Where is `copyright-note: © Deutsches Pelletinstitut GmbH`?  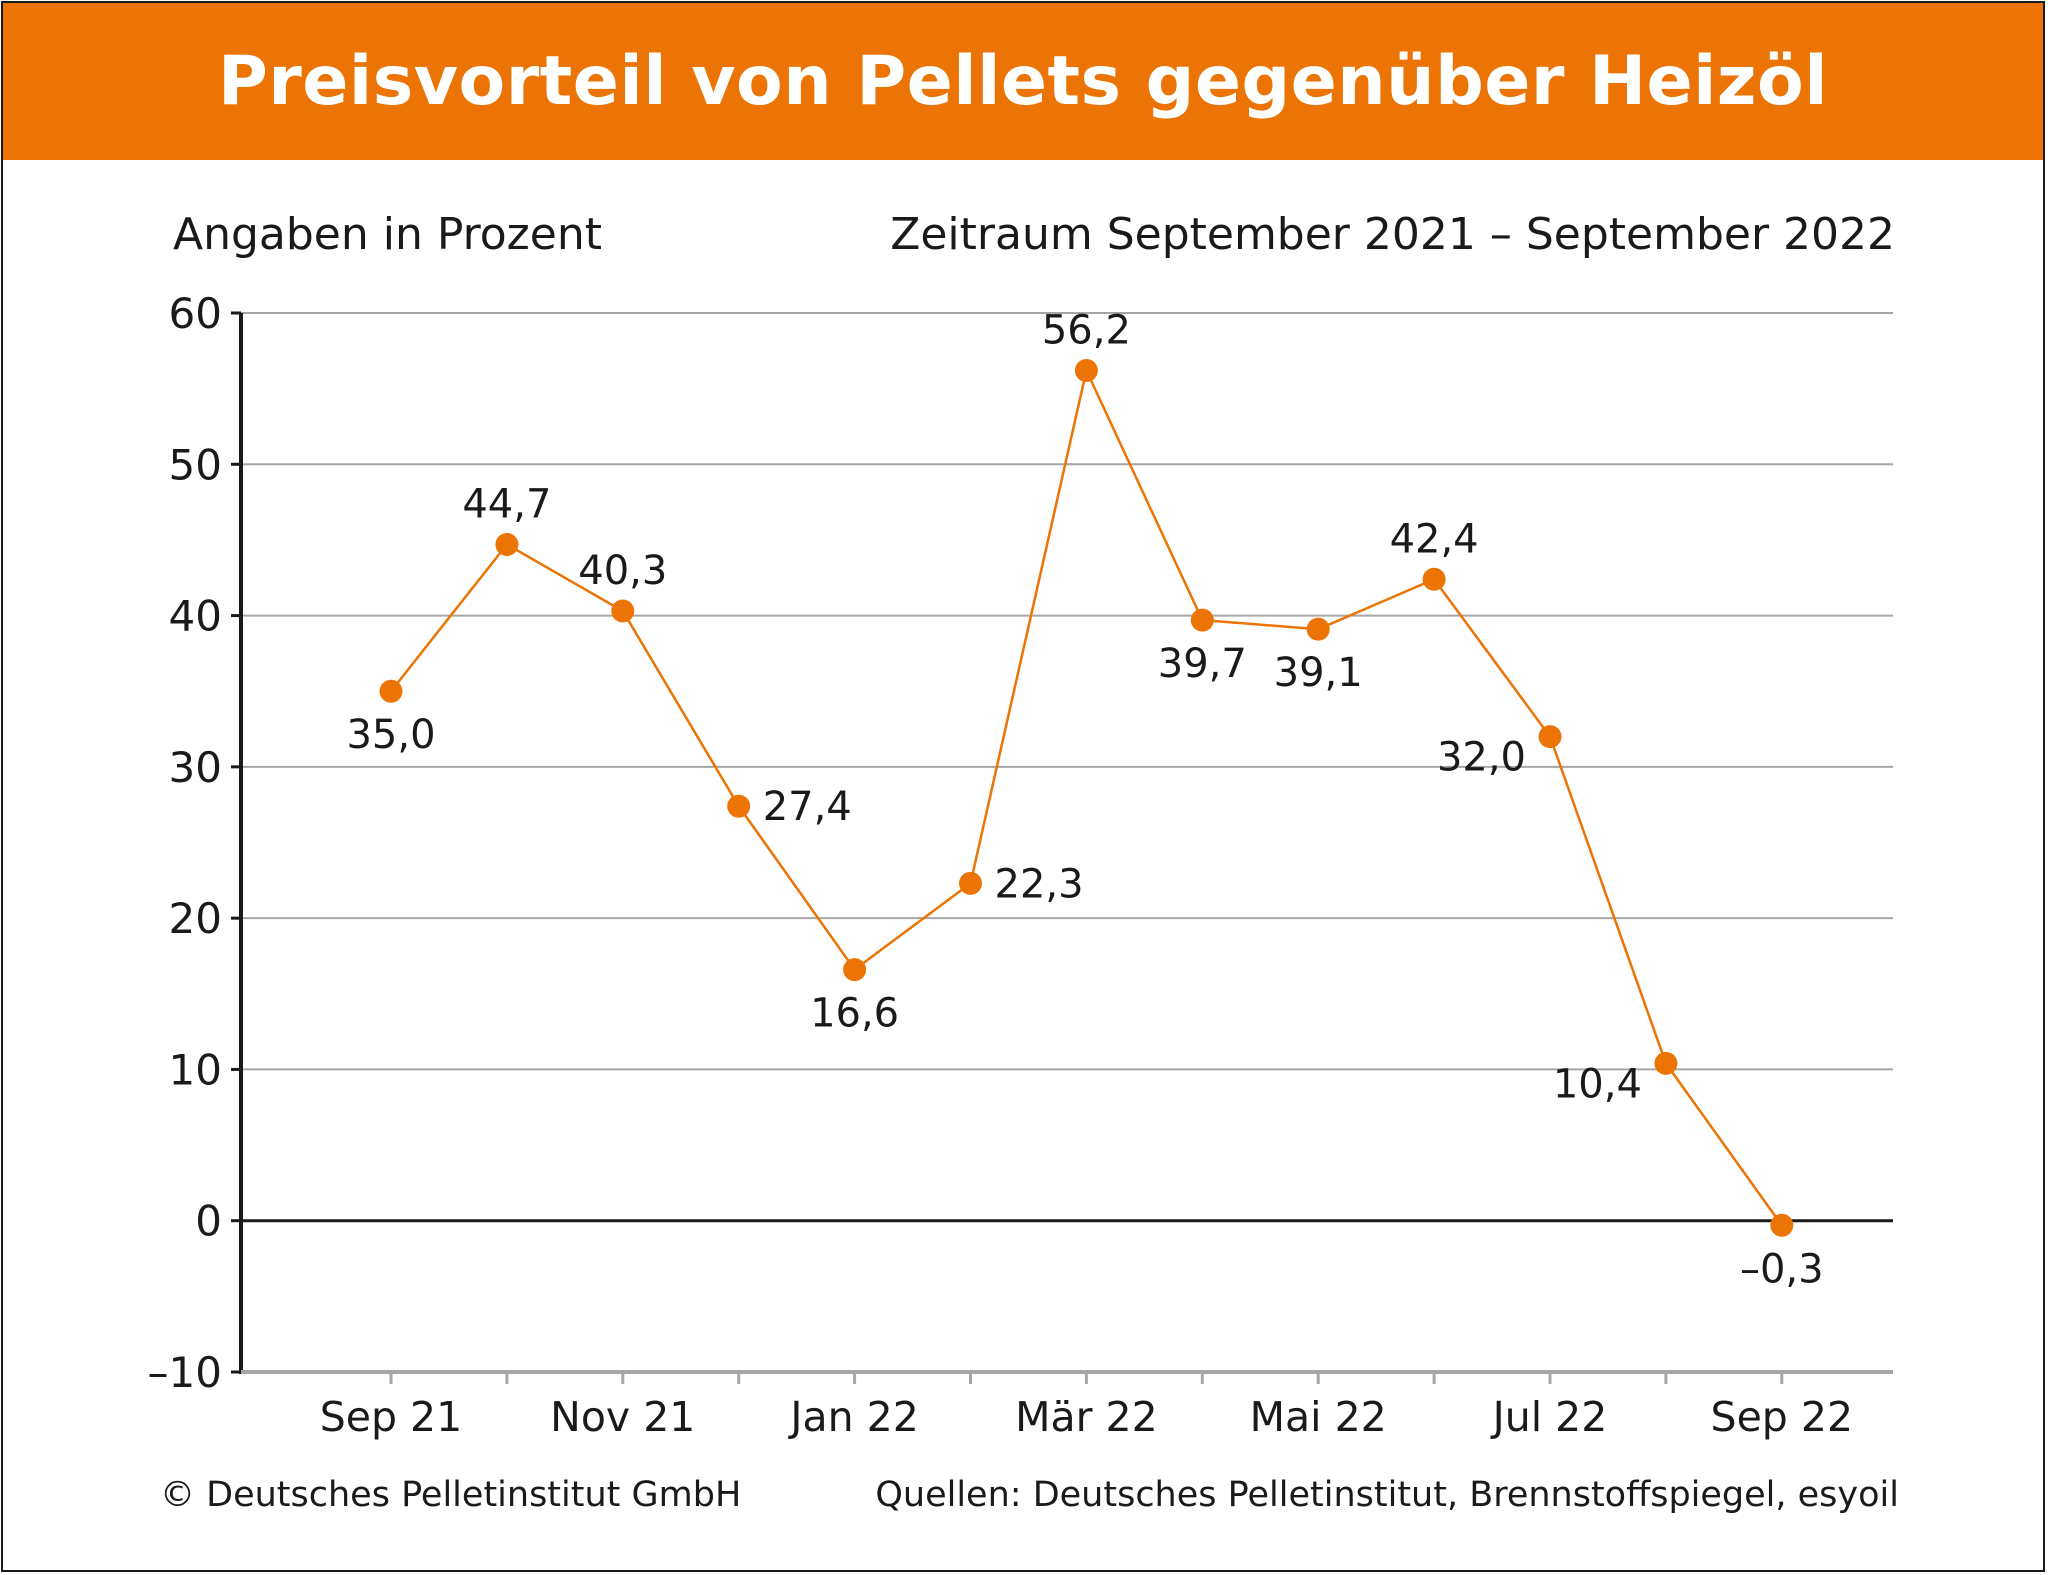
copyright-note: © Deutsches Pelletinstitut GmbH is located at coordinates (451, 1495).